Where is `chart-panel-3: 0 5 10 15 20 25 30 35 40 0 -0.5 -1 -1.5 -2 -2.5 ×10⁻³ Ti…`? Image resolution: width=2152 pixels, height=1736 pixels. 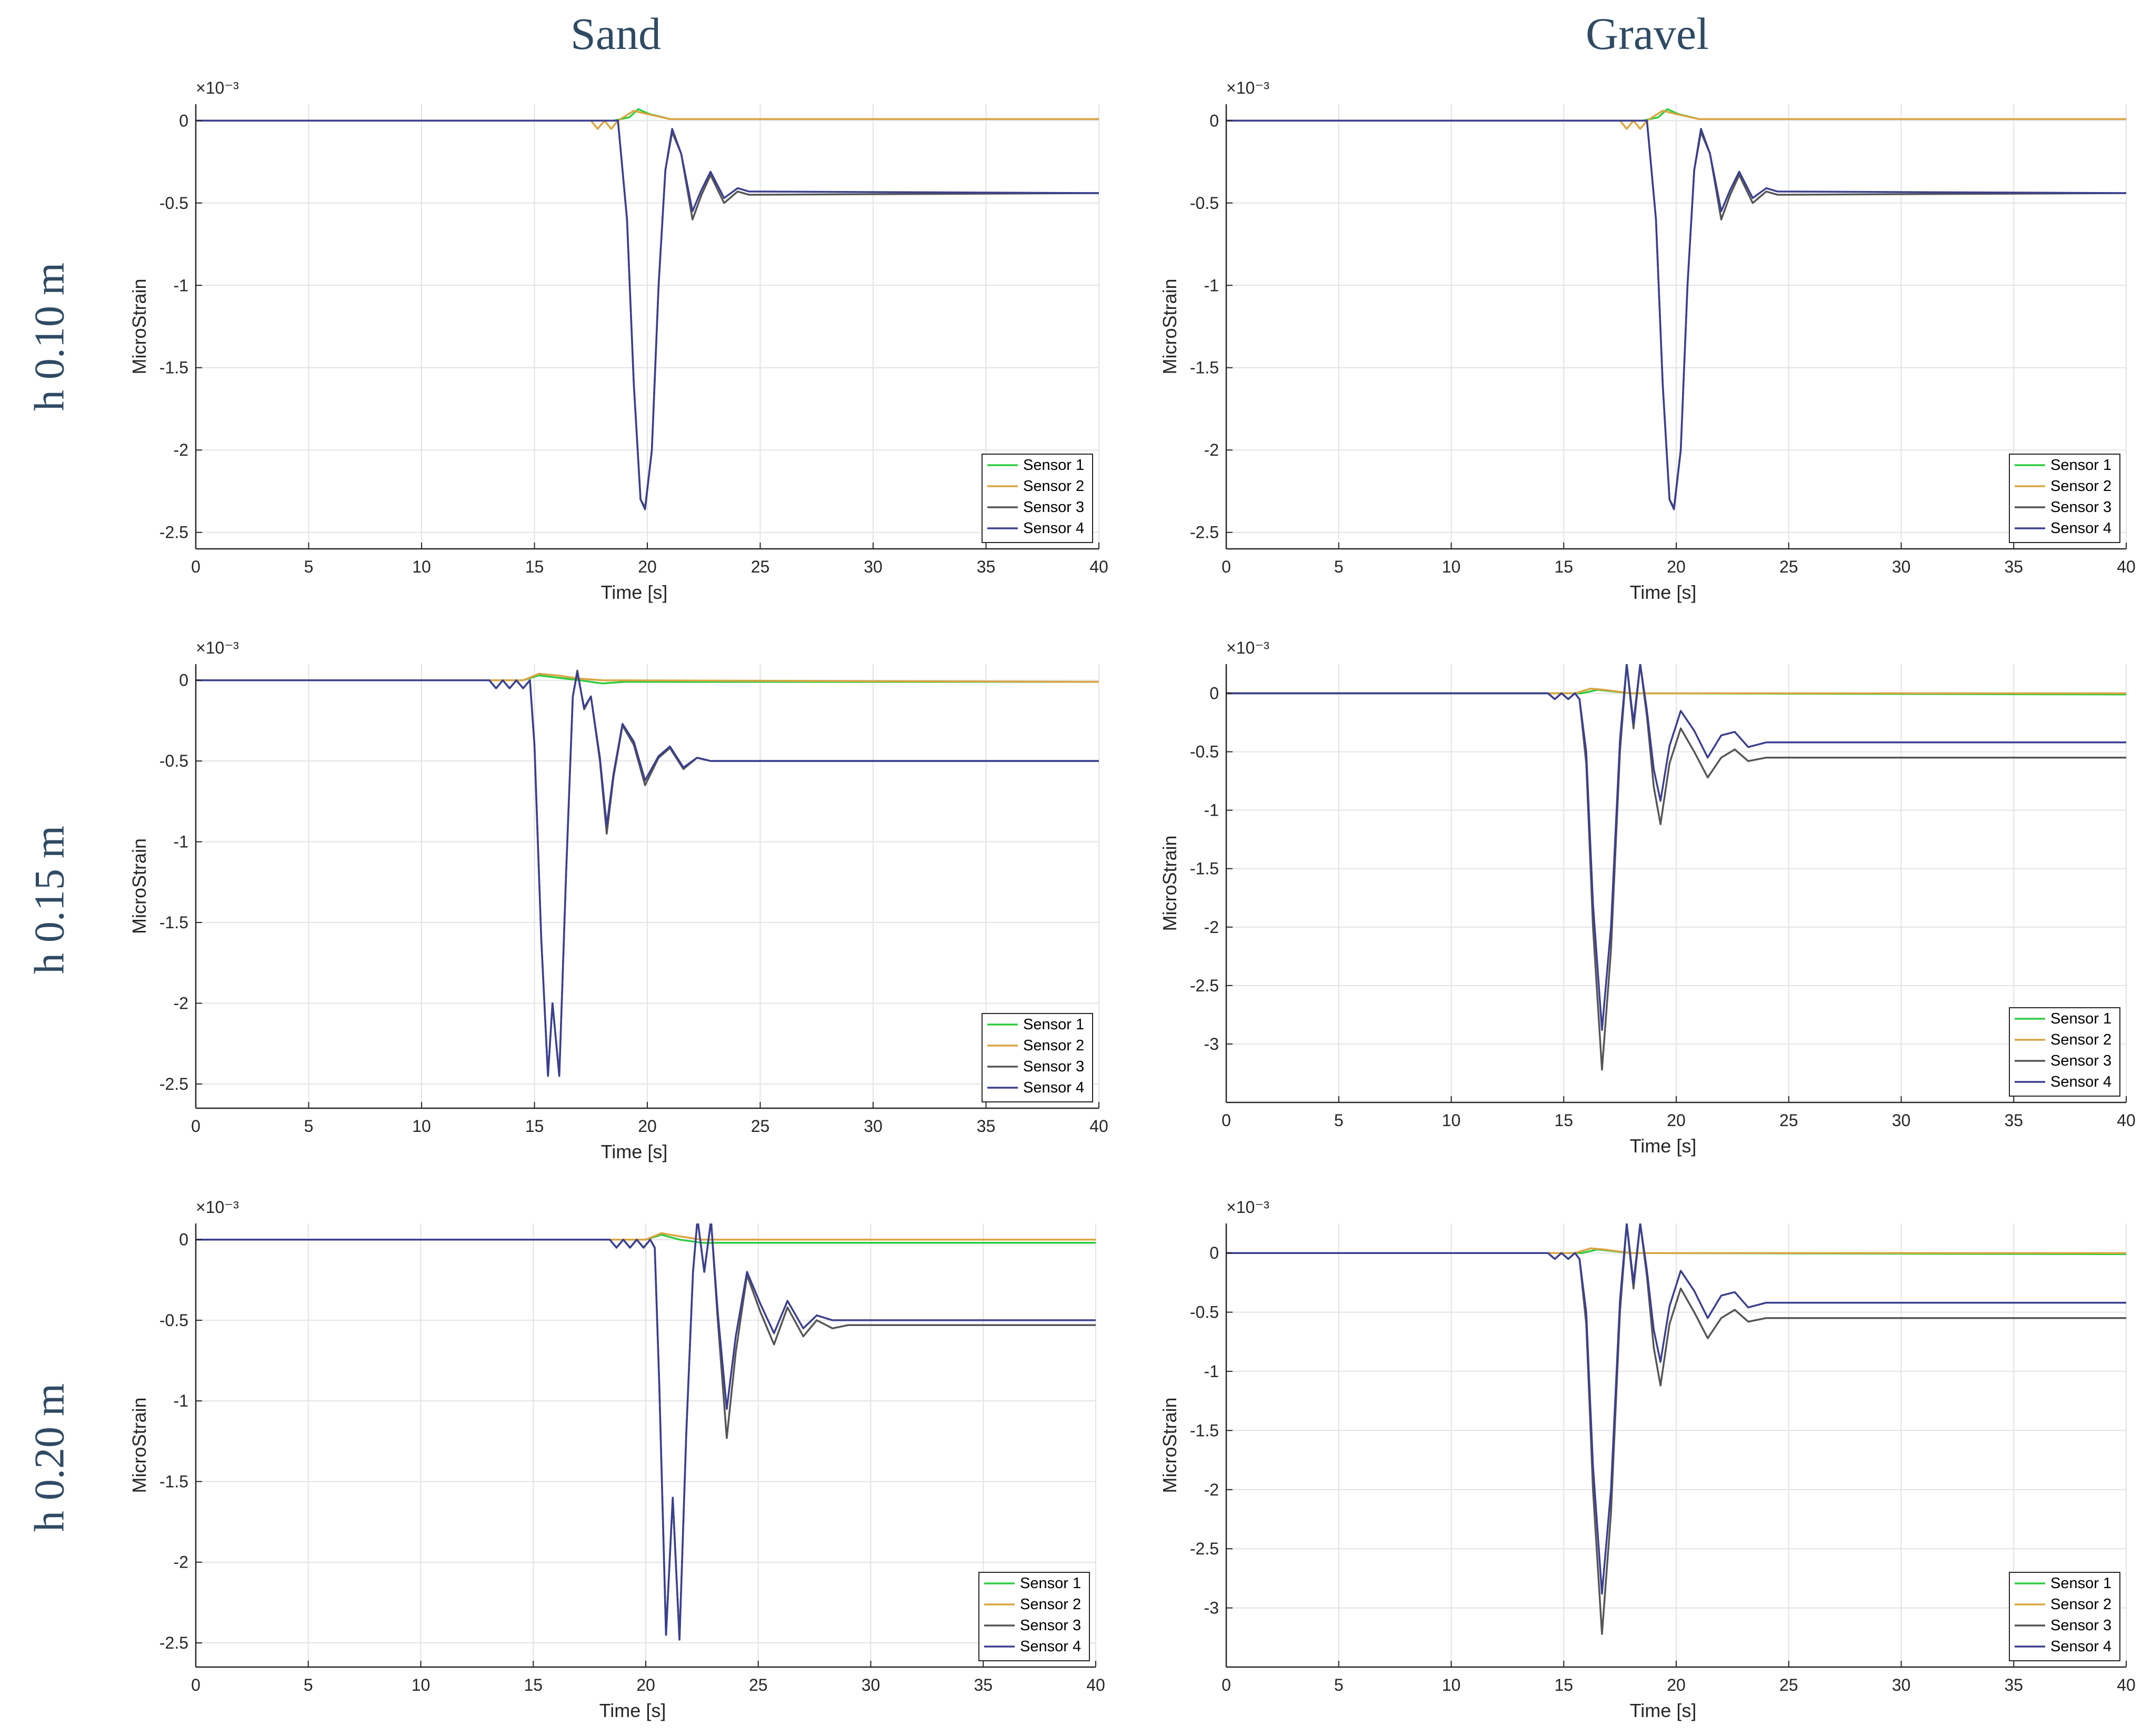 chart-panel-3: 0 5 10 15 20 25 30 35 40 0 -0.5 -1 -1.5 -2 -2.5 ×10⁻³ Ti… is located at coordinates (618, 900).